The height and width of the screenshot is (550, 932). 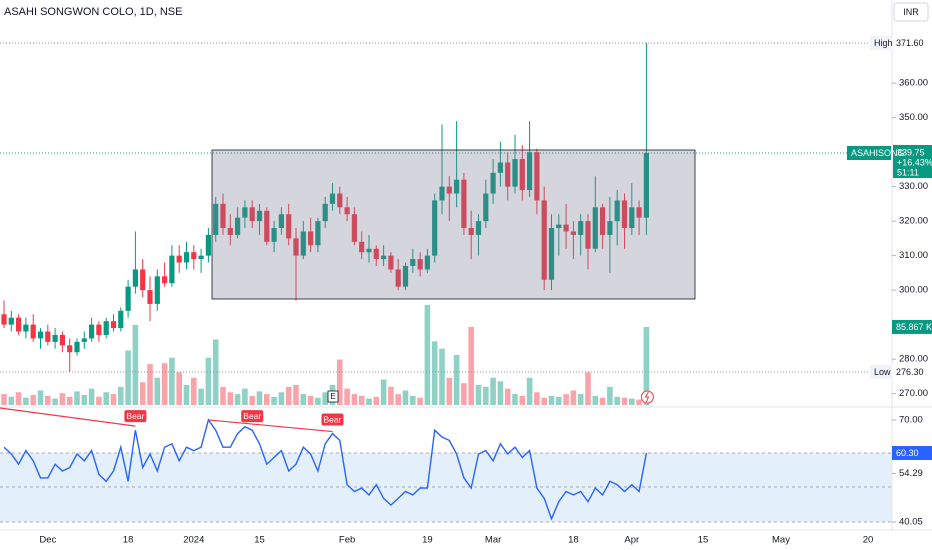 What do you see at coordinates (913, 359) in the screenshot?
I see `y-tick-label: 280.00` at bounding box center [913, 359].